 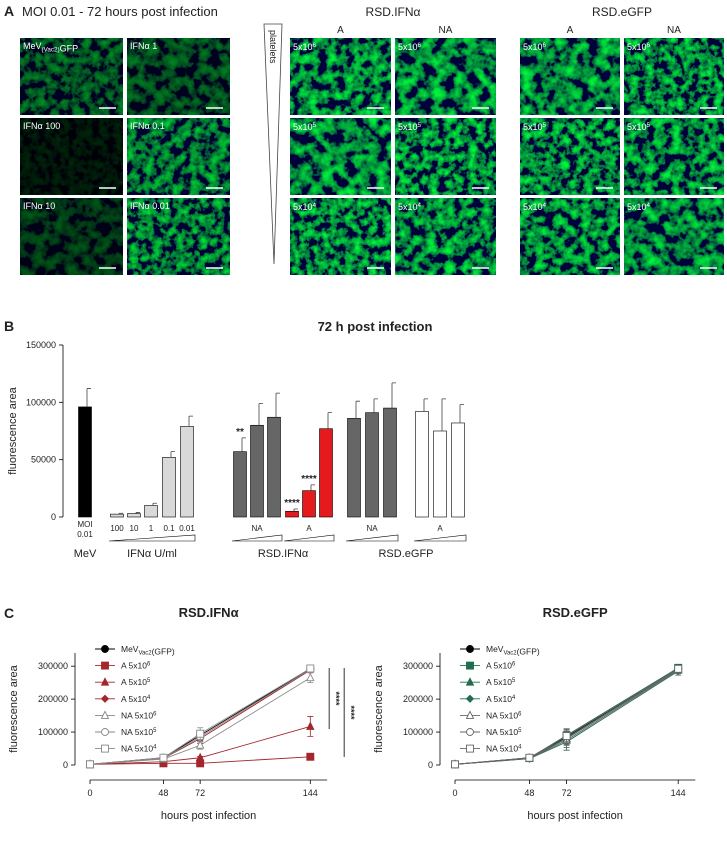 I want to click on bar-label: 0.01, so click(x=187, y=528).